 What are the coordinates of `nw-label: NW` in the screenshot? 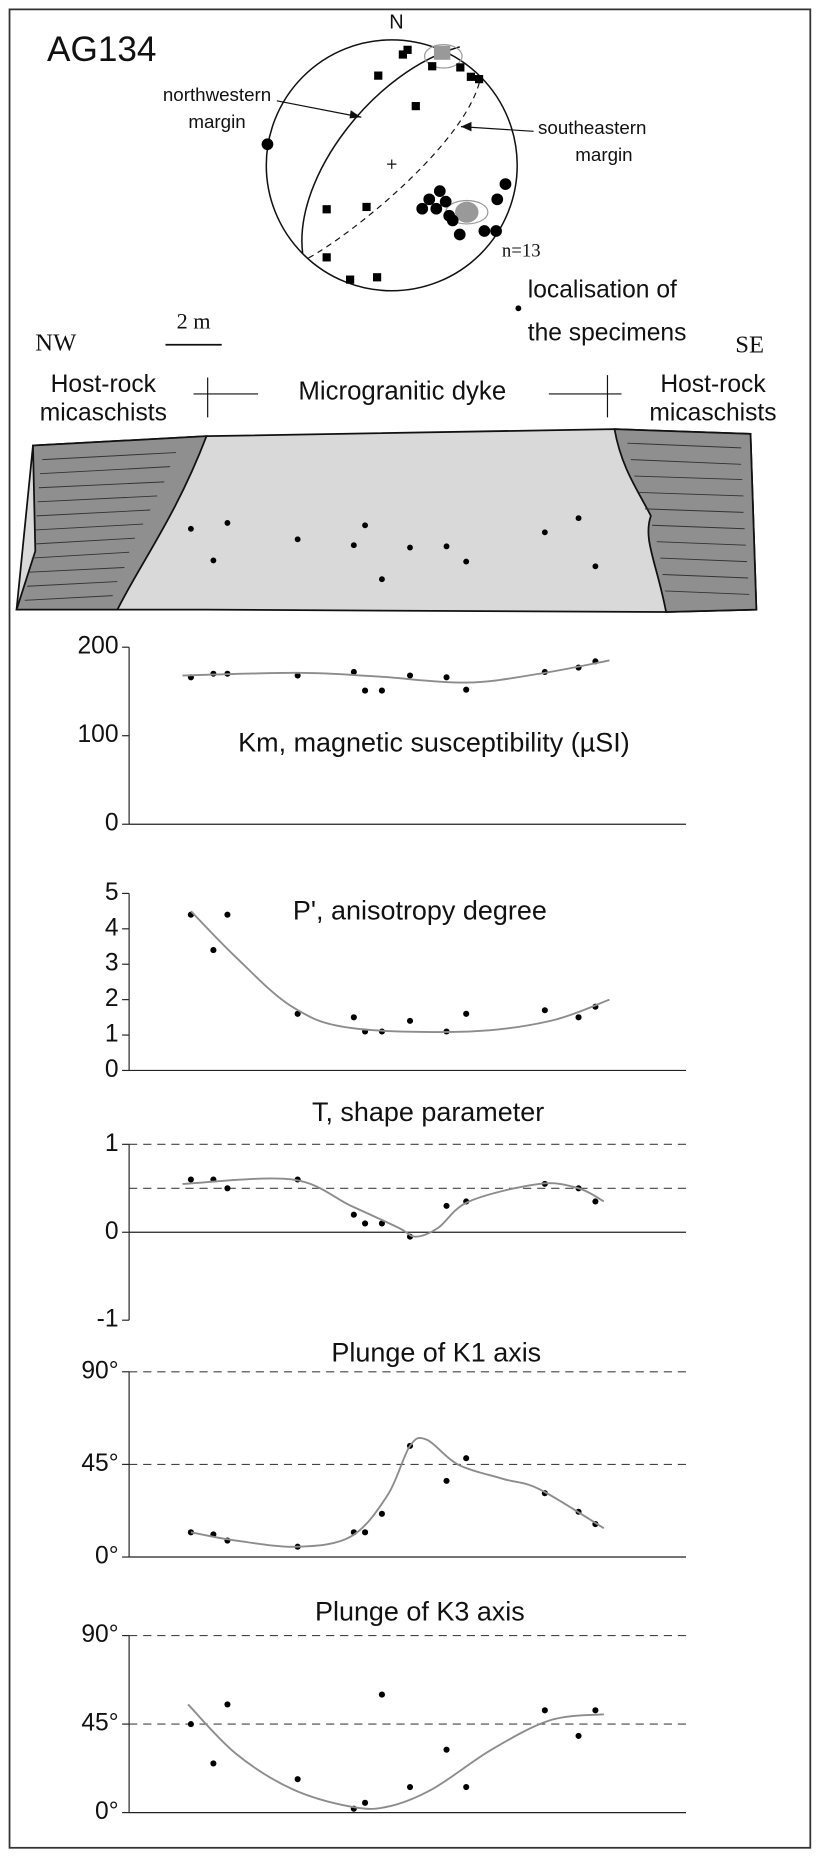 It's located at (56, 342).